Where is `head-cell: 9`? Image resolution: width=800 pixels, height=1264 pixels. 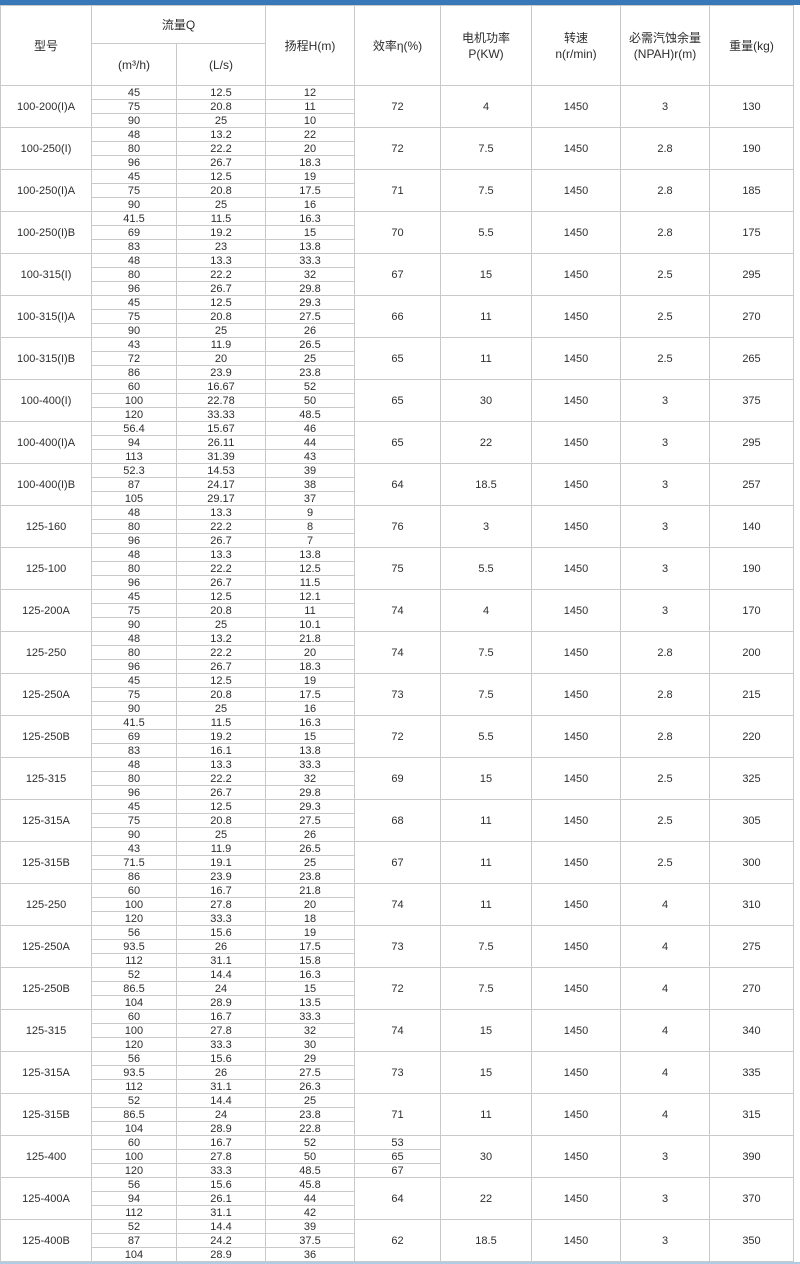
head-cell: 9 is located at coordinates (310, 512).